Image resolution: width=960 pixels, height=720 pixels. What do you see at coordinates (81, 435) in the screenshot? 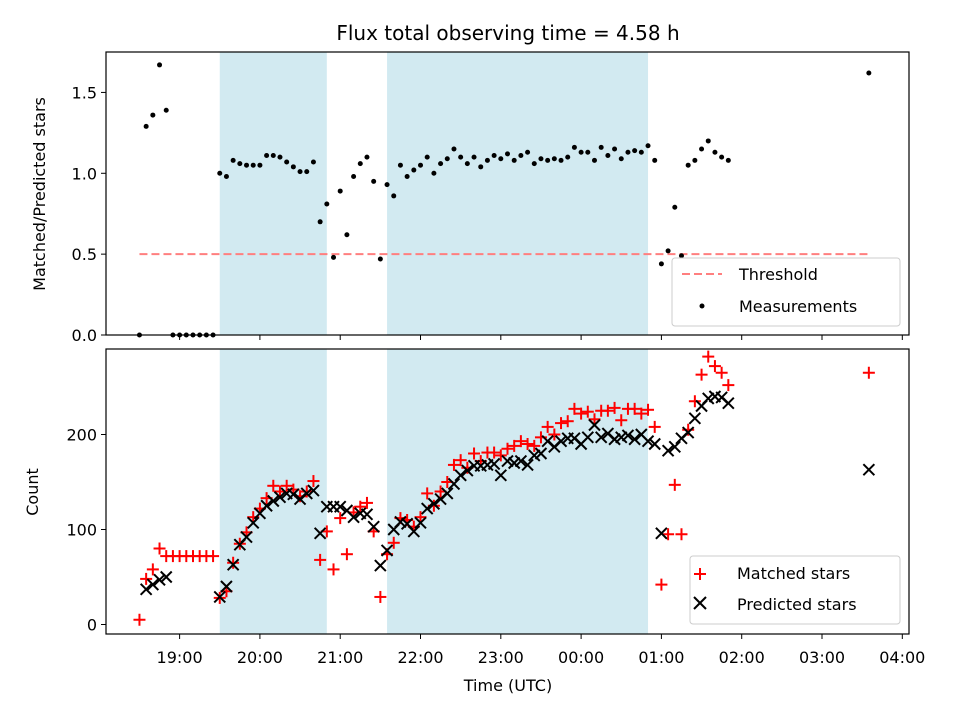
I see `count-y-tick-label: 200` at bounding box center [81, 435].